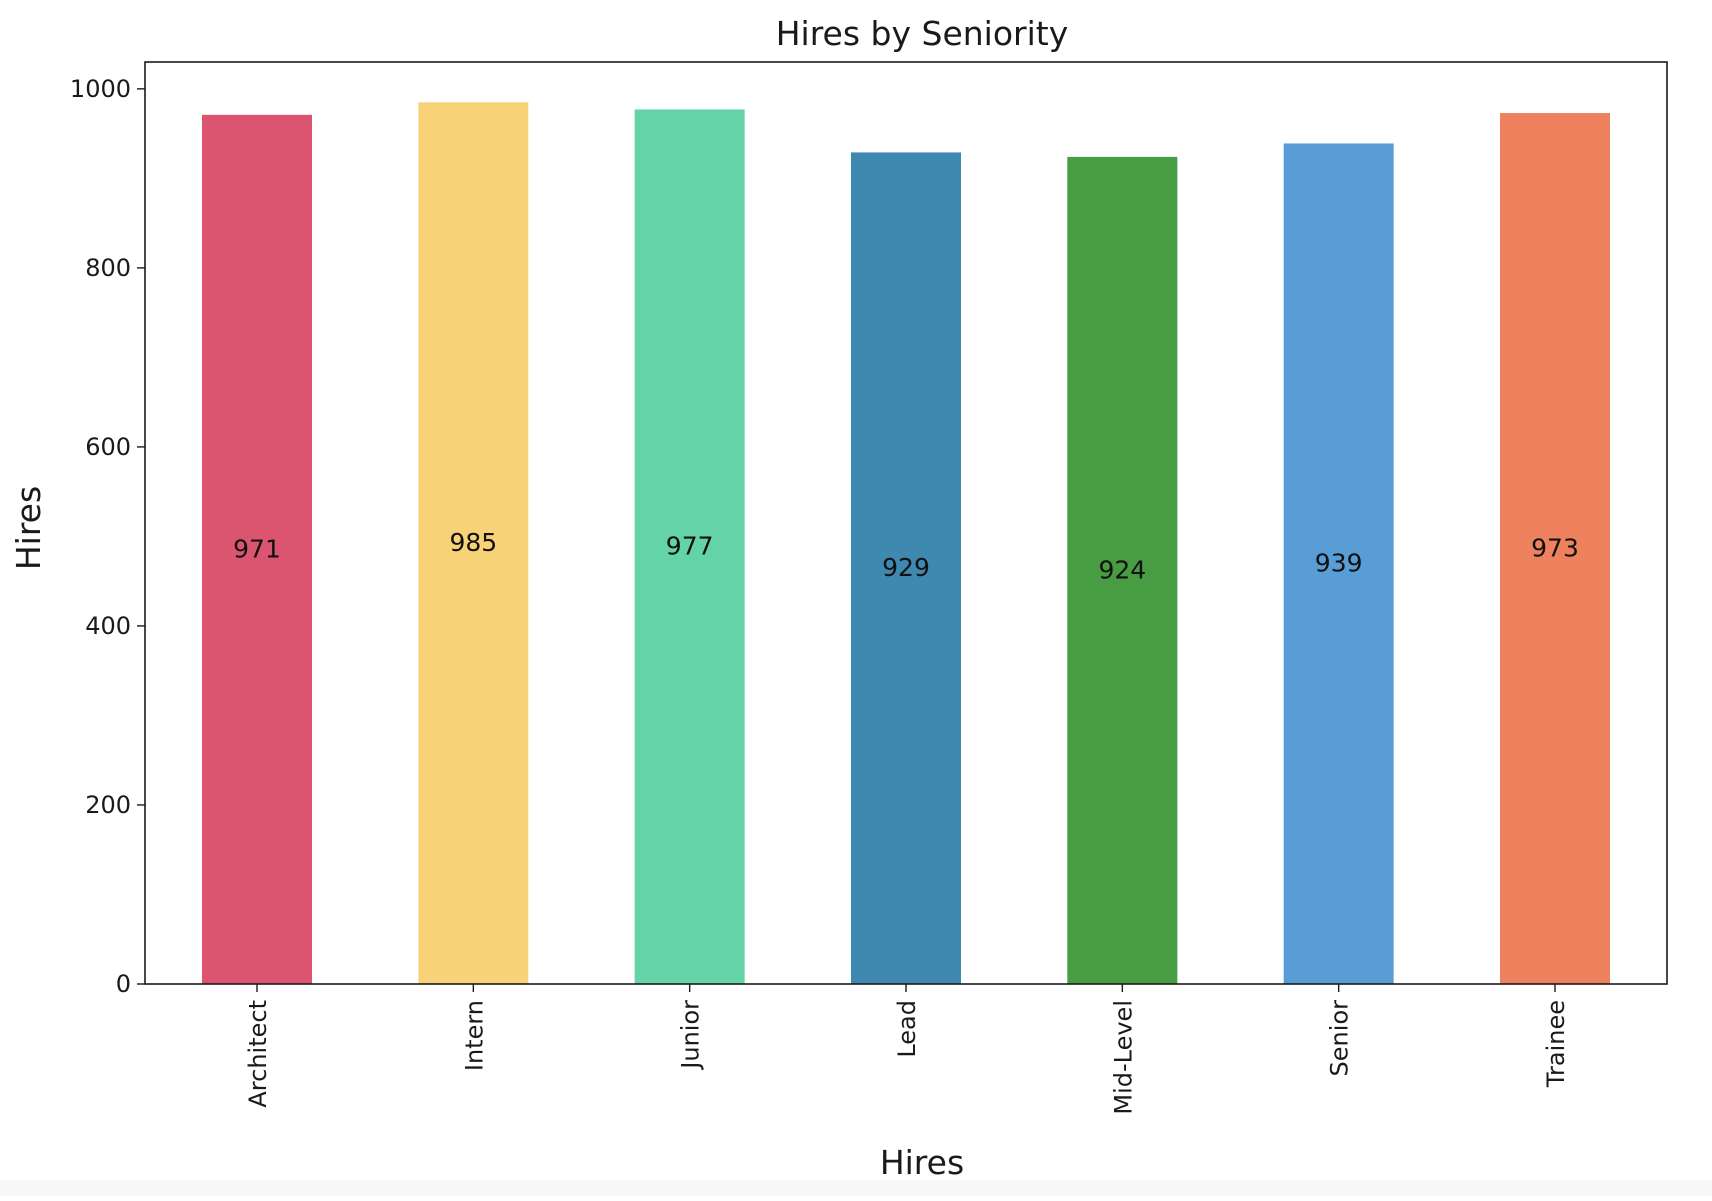 Image resolution: width=1712 pixels, height=1201 pixels. What do you see at coordinates (108, 805) in the screenshot?
I see `y-tick-label: 200` at bounding box center [108, 805].